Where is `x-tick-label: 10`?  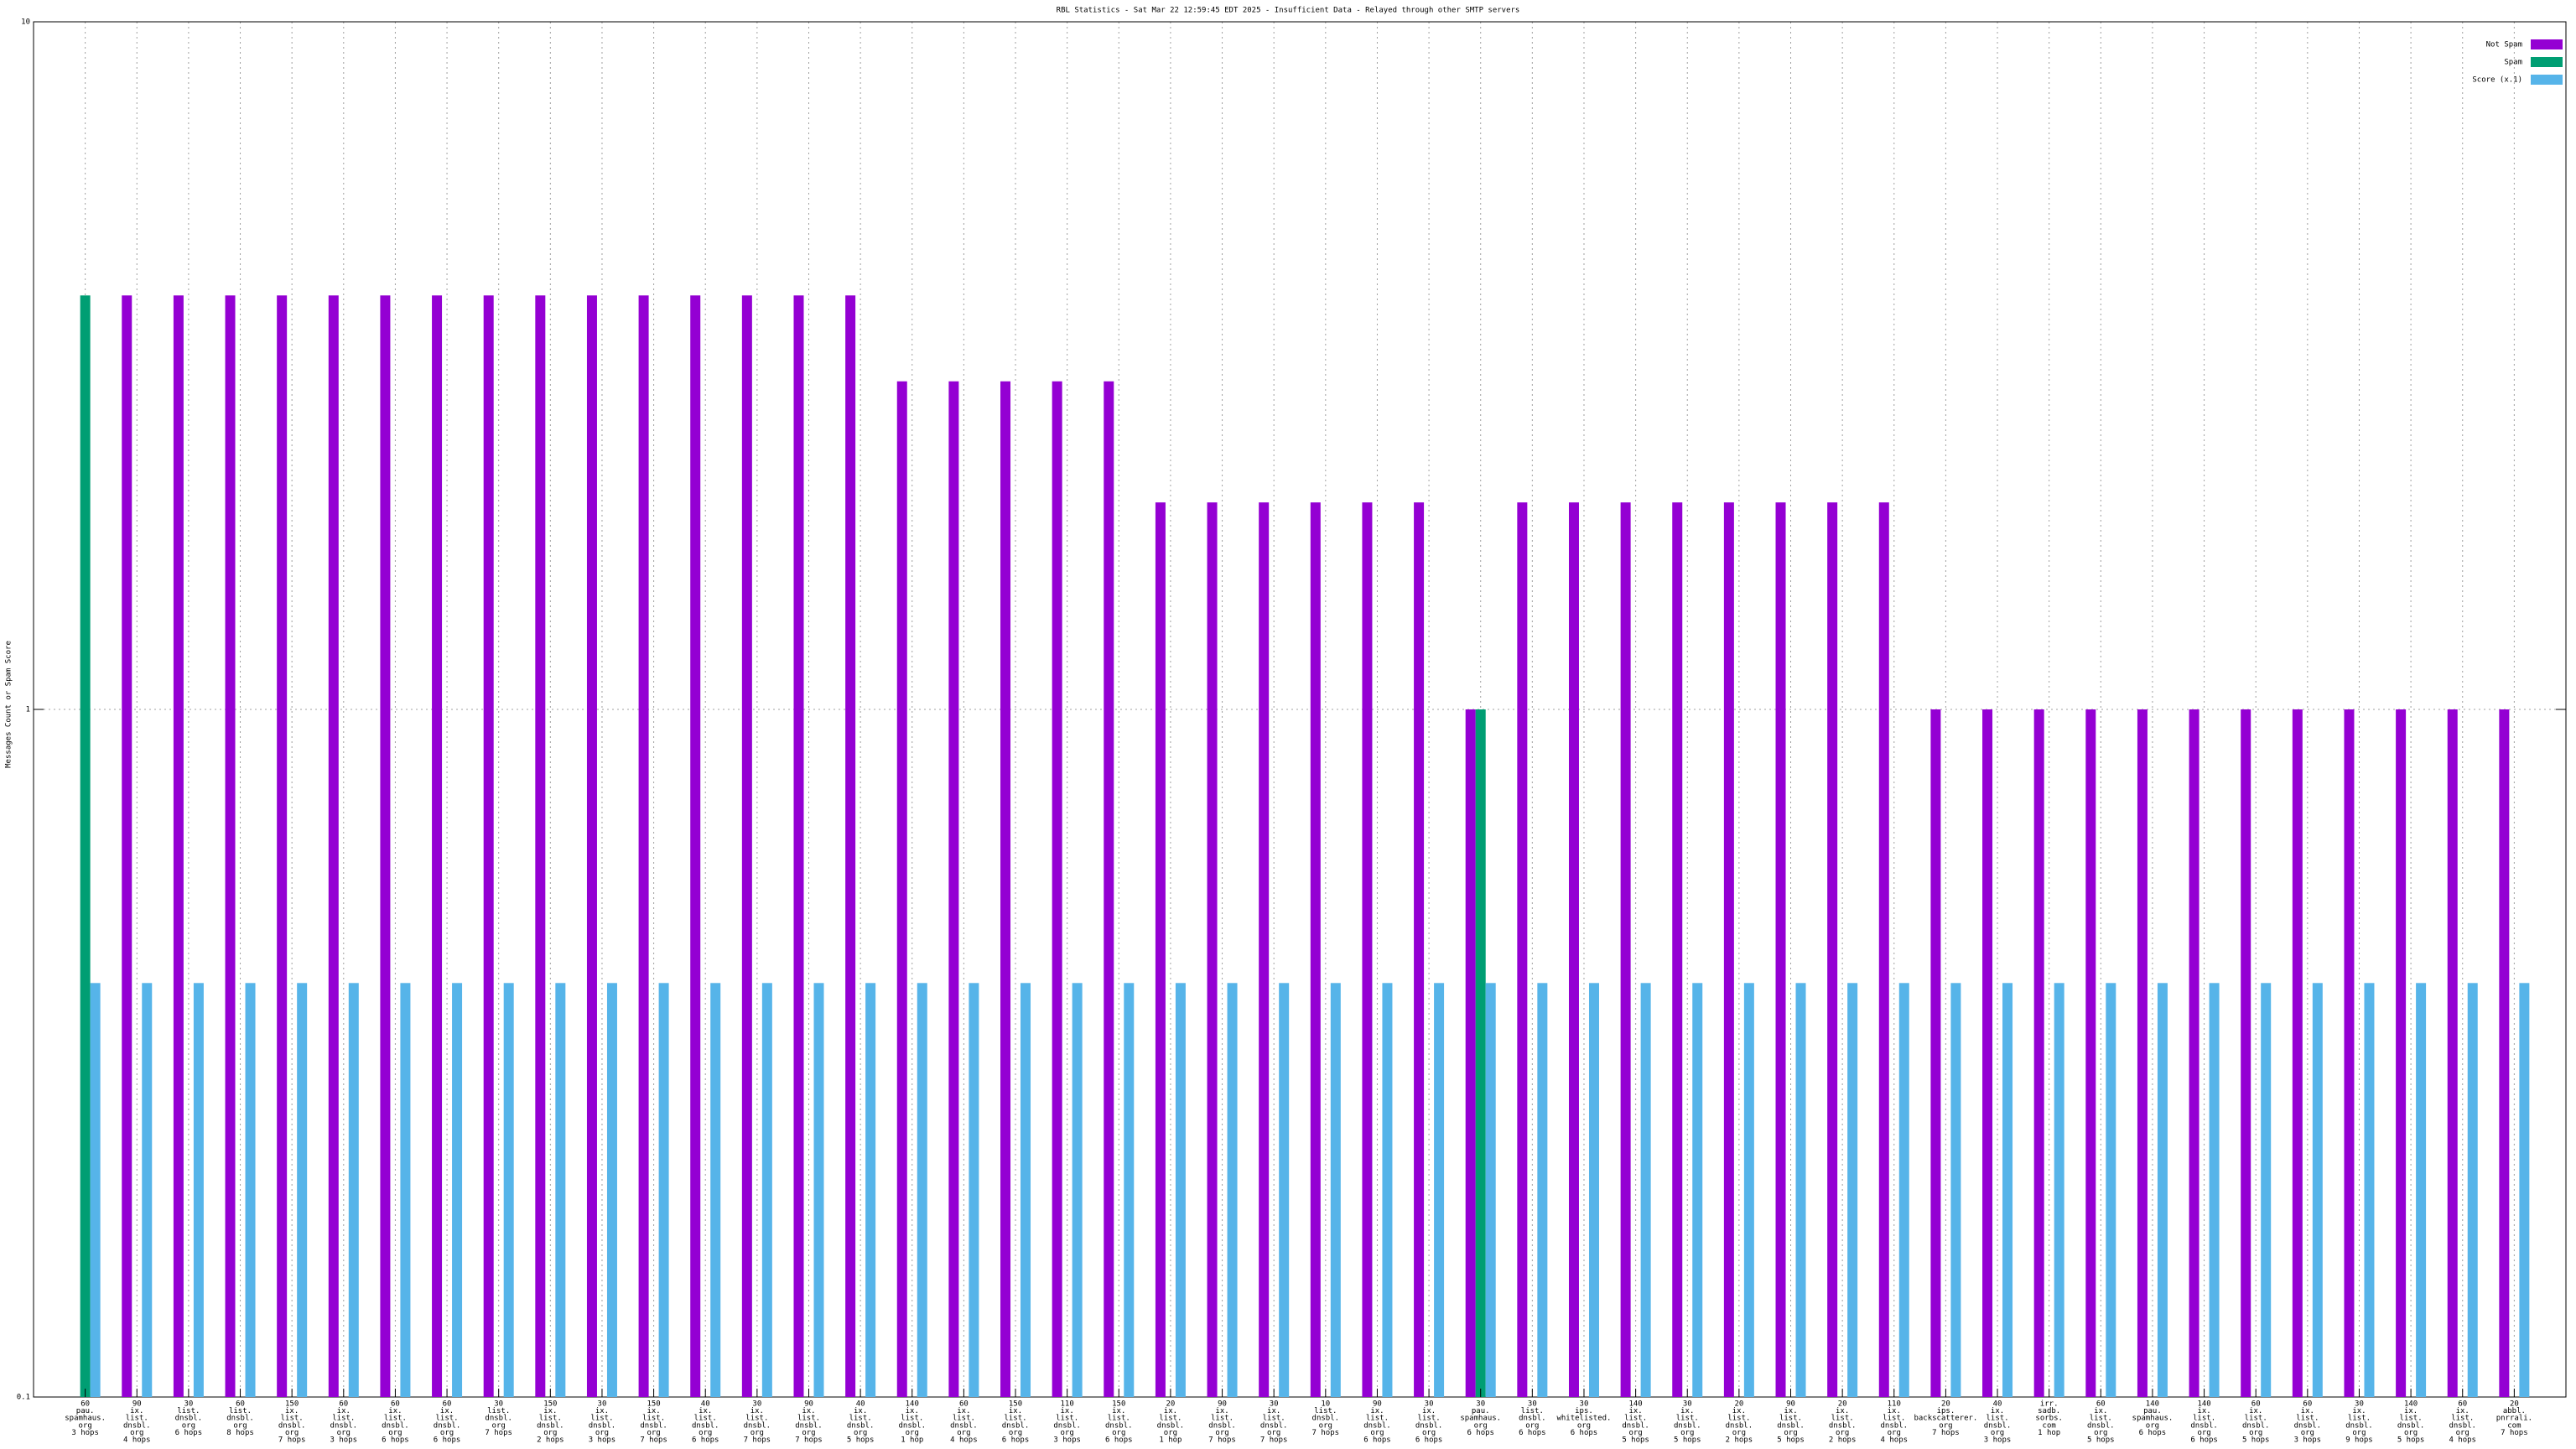 x-tick-label: 10 is located at coordinates (1325, 1404).